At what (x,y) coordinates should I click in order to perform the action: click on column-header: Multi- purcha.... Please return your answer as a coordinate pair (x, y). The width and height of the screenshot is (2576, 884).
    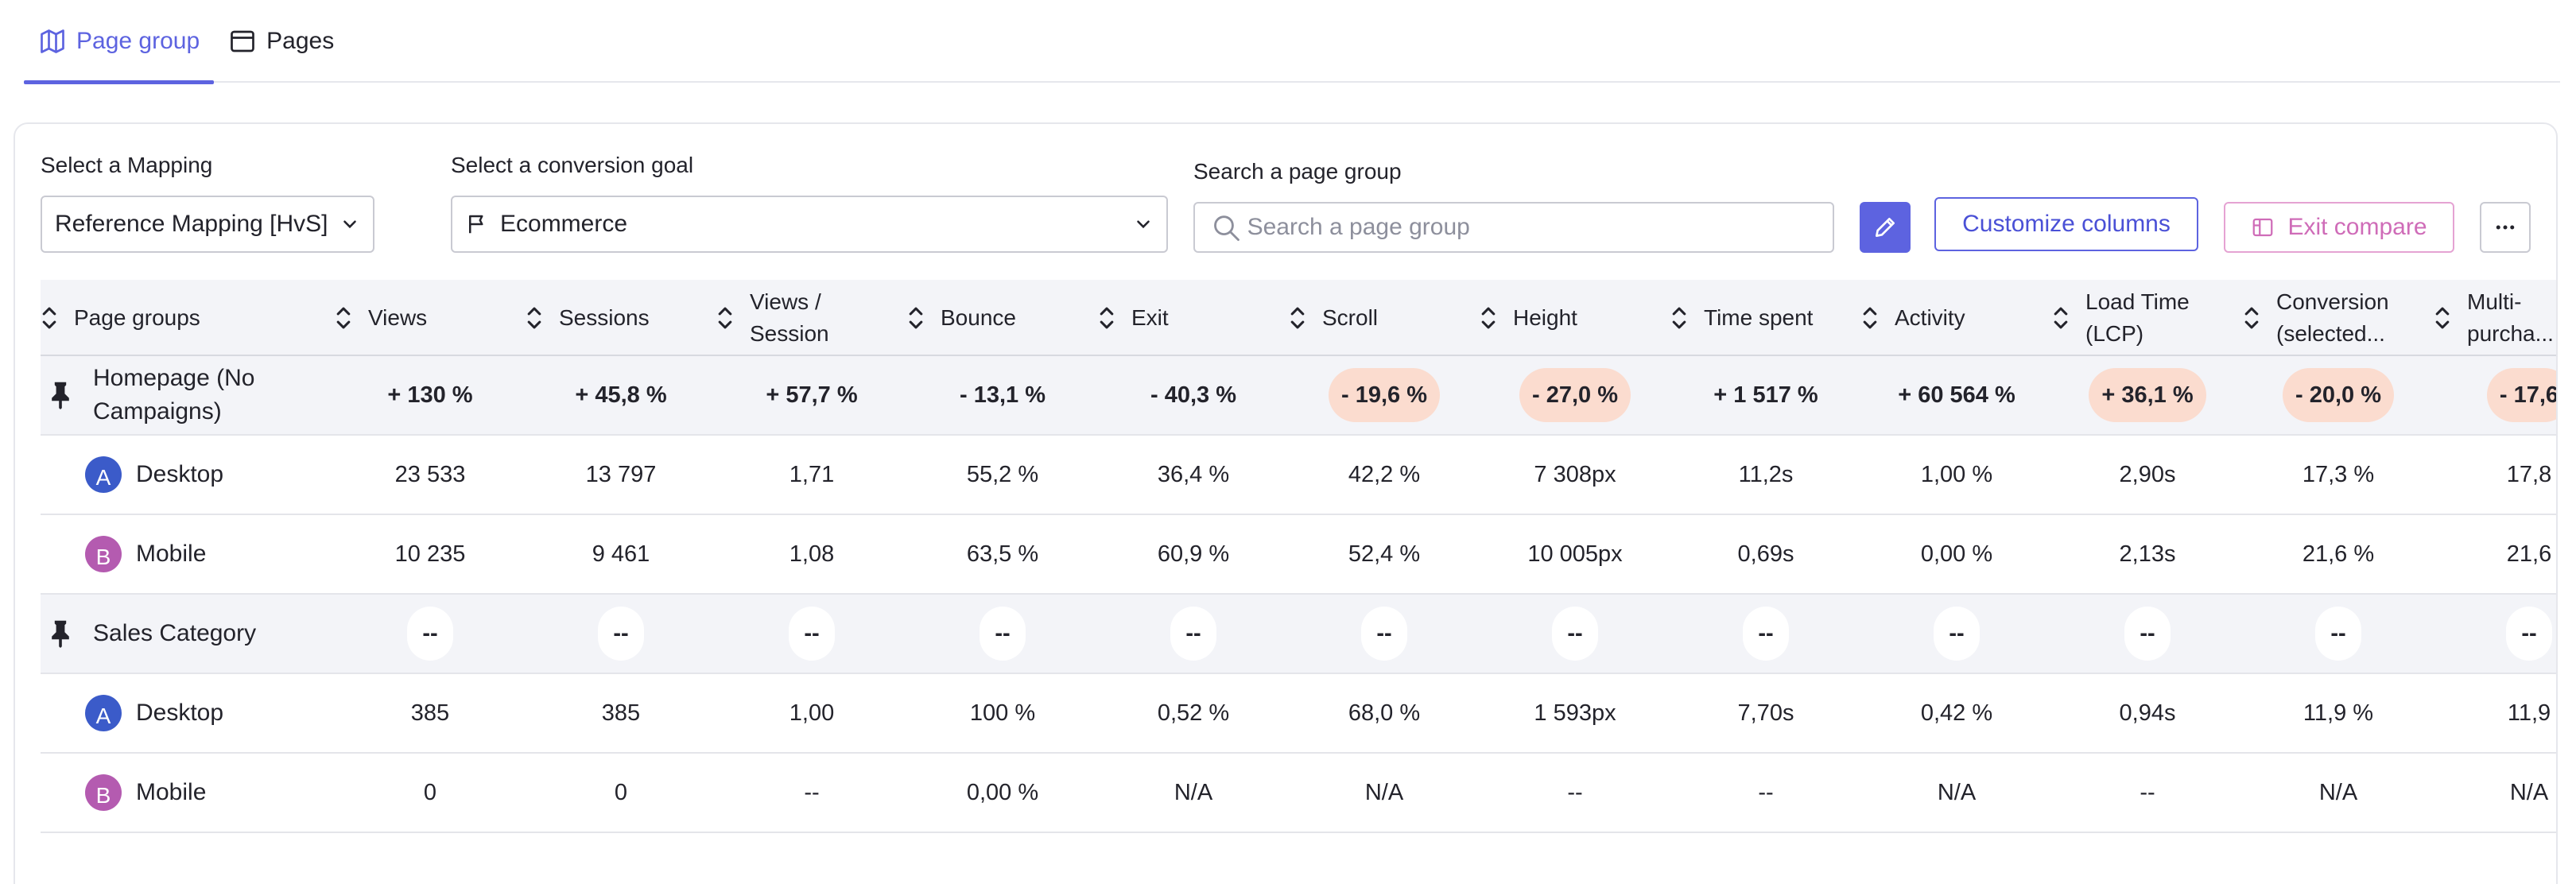
    Looking at the image, I should click on (2495, 318).